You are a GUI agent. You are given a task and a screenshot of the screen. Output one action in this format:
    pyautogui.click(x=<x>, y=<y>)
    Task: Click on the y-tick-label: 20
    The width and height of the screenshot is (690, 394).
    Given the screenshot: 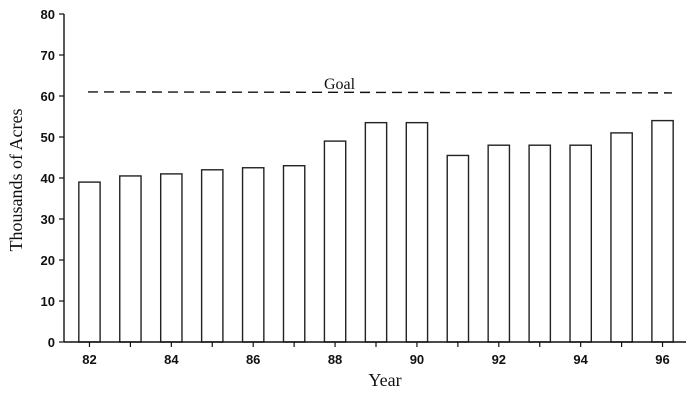 What is the action you would take?
    pyautogui.click(x=48, y=260)
    